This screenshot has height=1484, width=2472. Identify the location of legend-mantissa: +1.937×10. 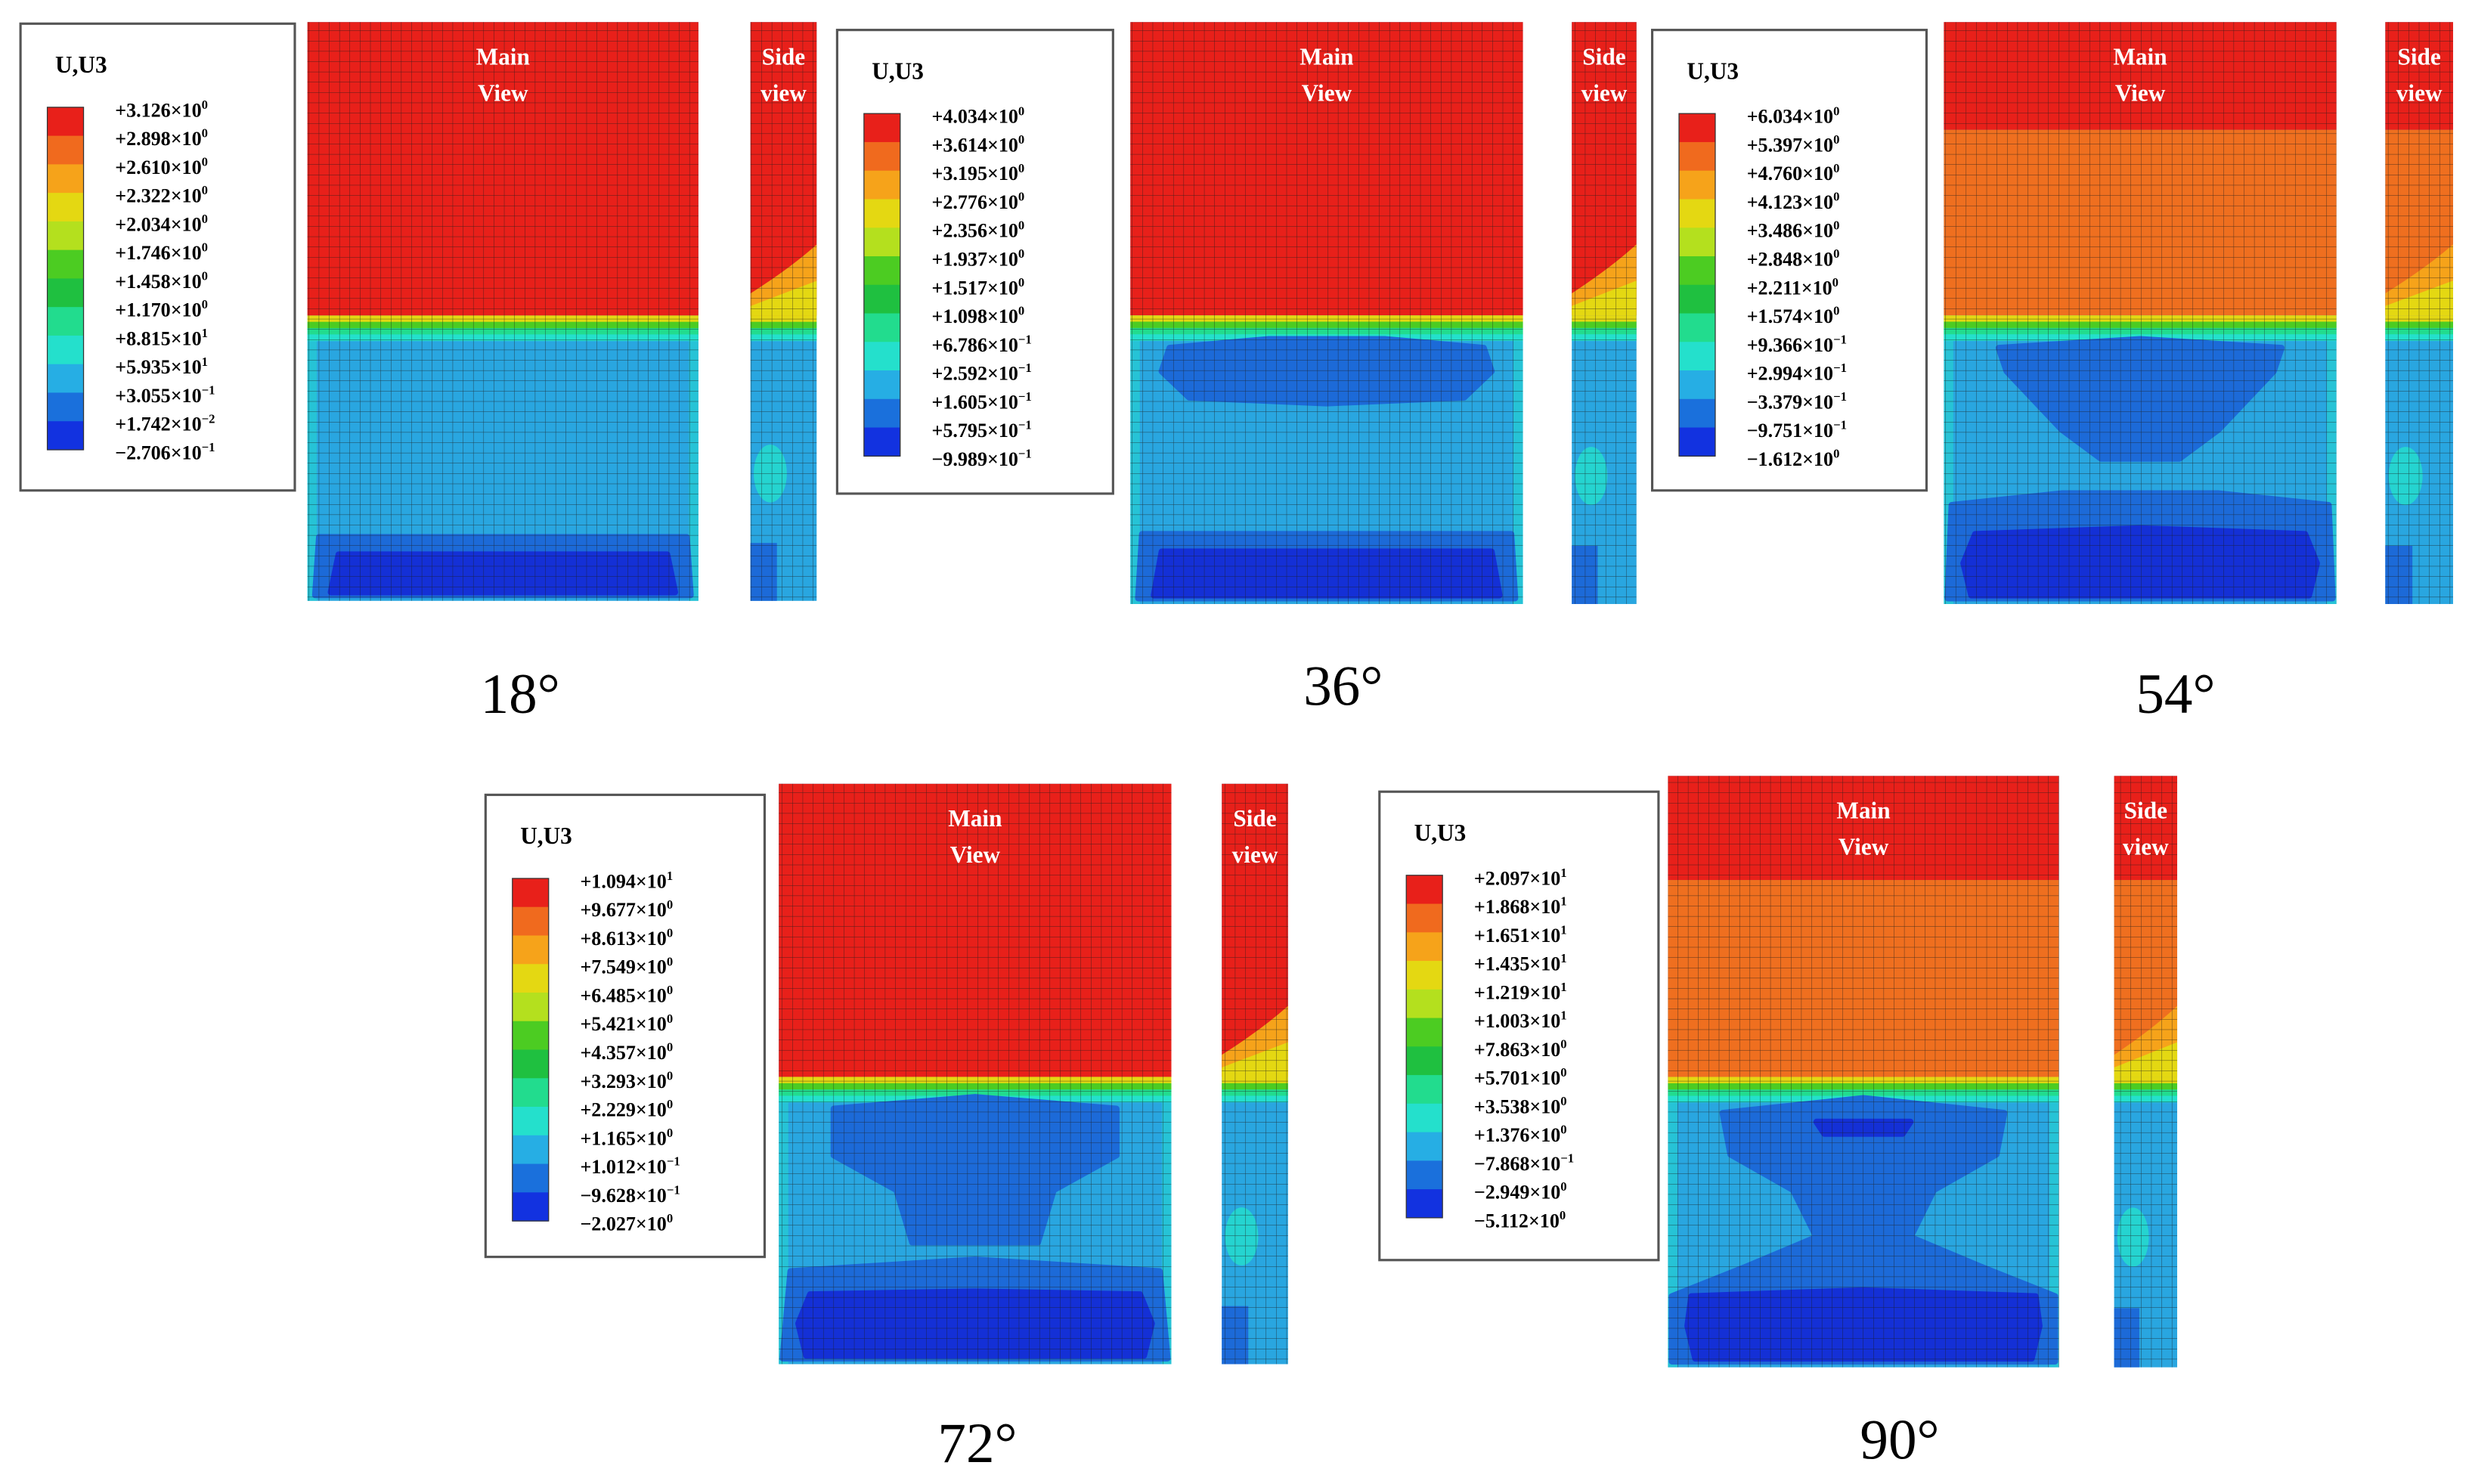
(975, 260).